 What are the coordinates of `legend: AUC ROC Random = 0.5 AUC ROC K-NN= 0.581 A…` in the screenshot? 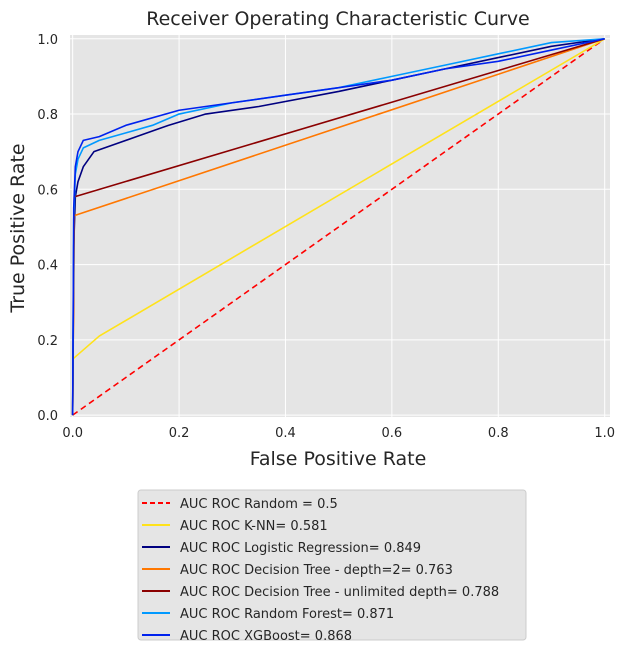 It's located at (332, 566).